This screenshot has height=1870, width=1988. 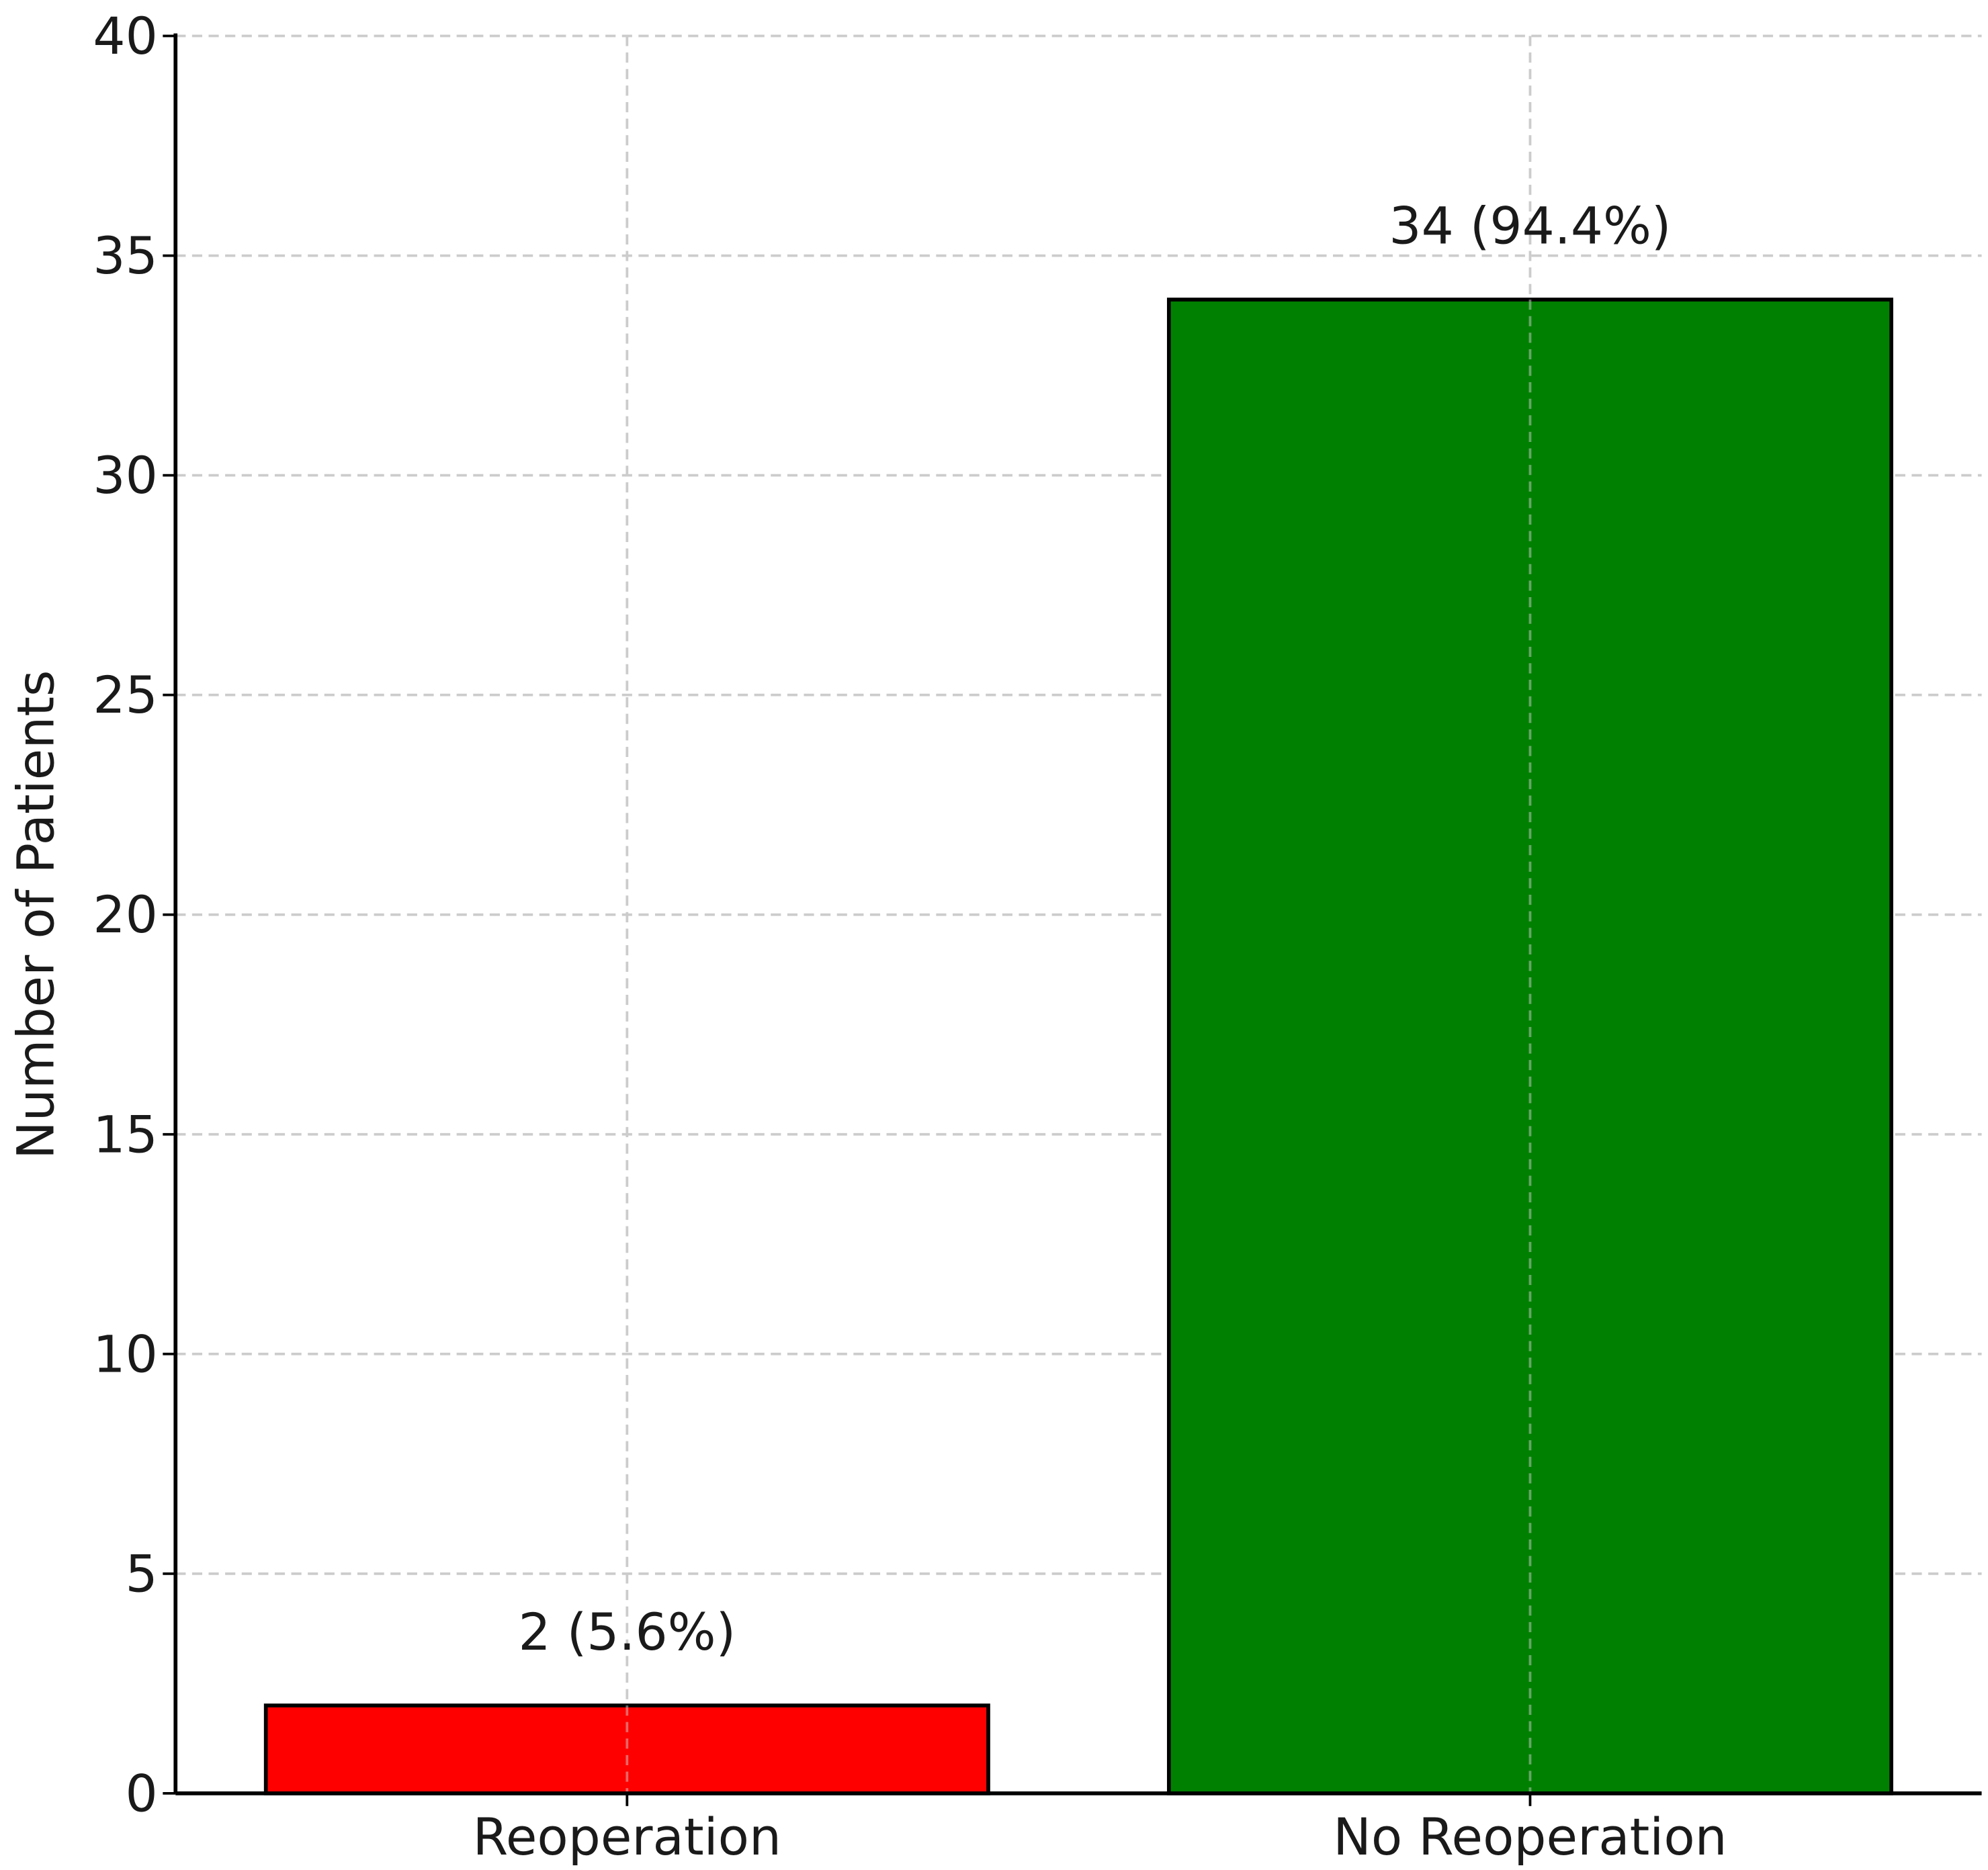 I want to click on x-tick-label: No Reoperation, so click(x=1530, y=1837).